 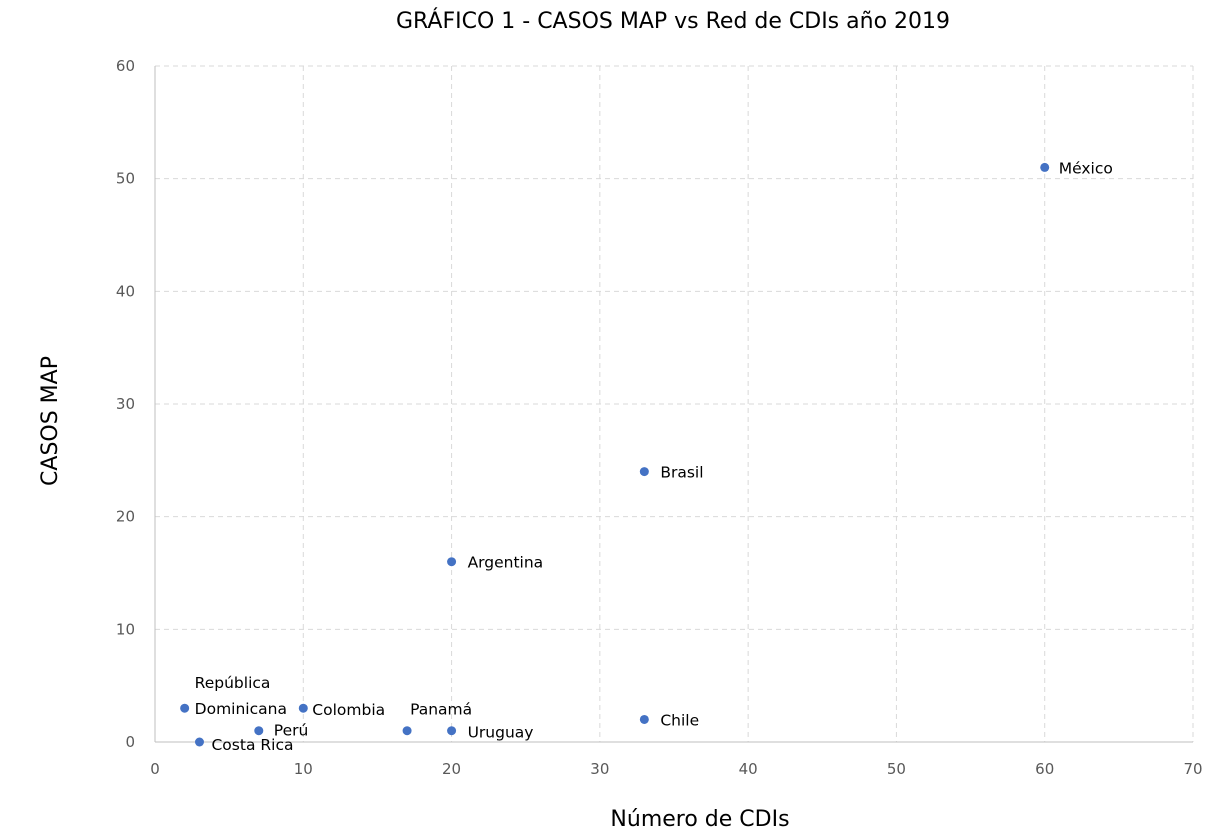 I want to click on y-tick-label: 50, so click(x=125, y=179).